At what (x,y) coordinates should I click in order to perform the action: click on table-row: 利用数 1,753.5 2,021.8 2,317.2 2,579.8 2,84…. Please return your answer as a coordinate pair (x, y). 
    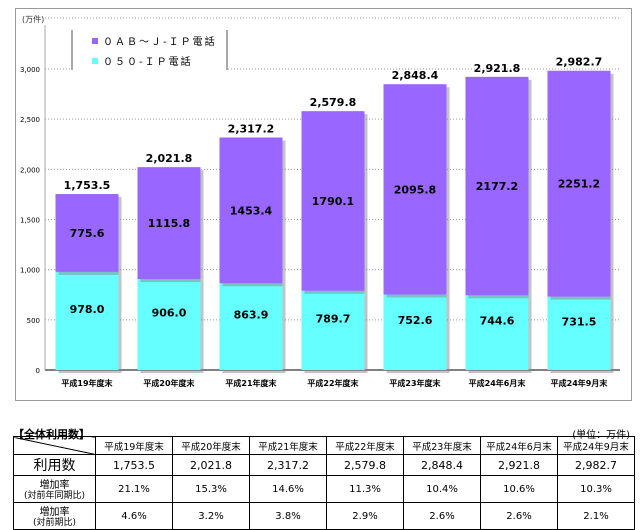
    Looking at the image, I should click on (324, 465).